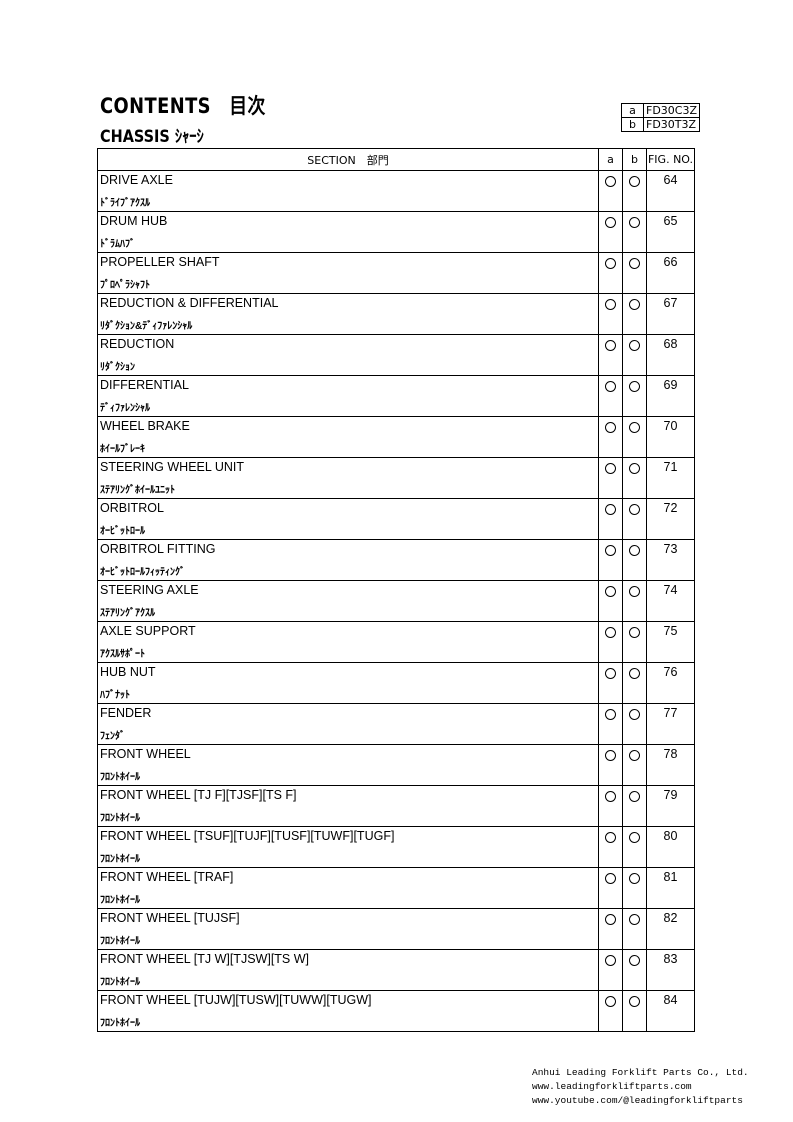 The height and width of the screenshot is (1122, 793). What do you see at coordinates (205, 959) in the screenshot?
I see `section-name-en: FRONT WHEEL [TJ W][TJSW][TS W]` at bounding box center [205, 959].